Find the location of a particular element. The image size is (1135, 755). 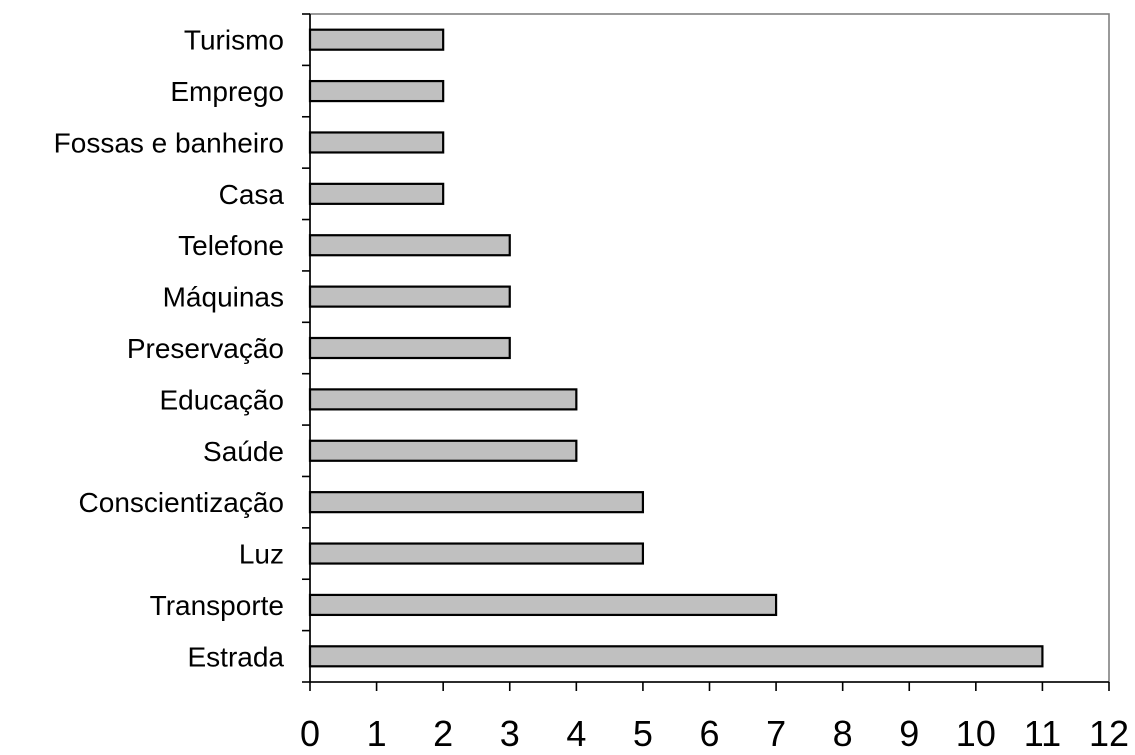

x-tick-label: 10 is located at coordinates (976, 733).